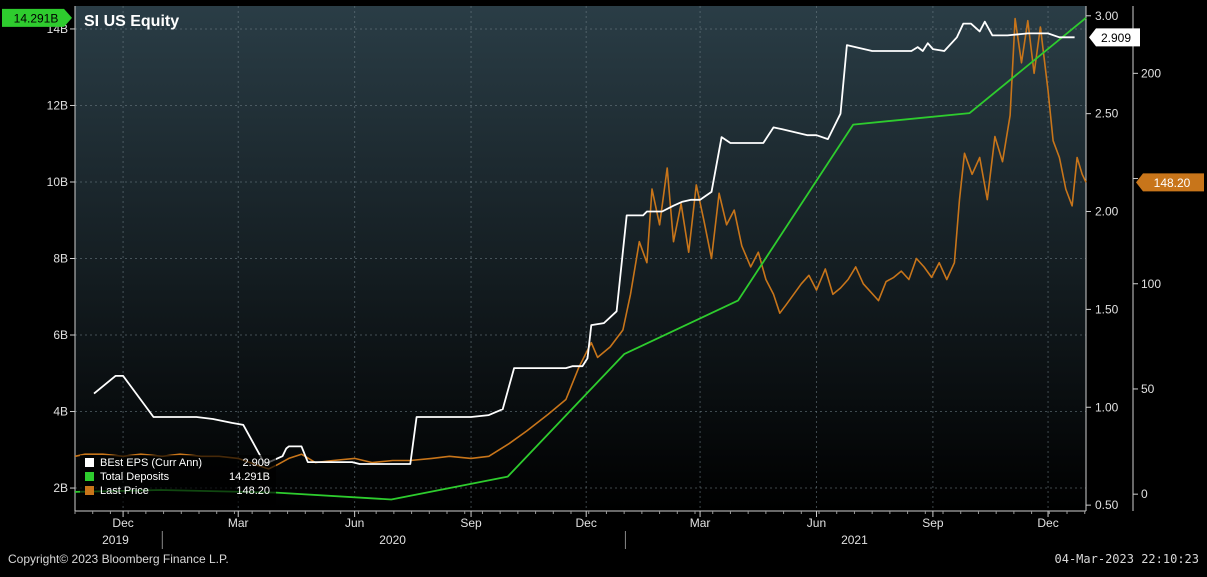 The image size is (1207, 577). I want to click on legend-box, so click(178, 480).